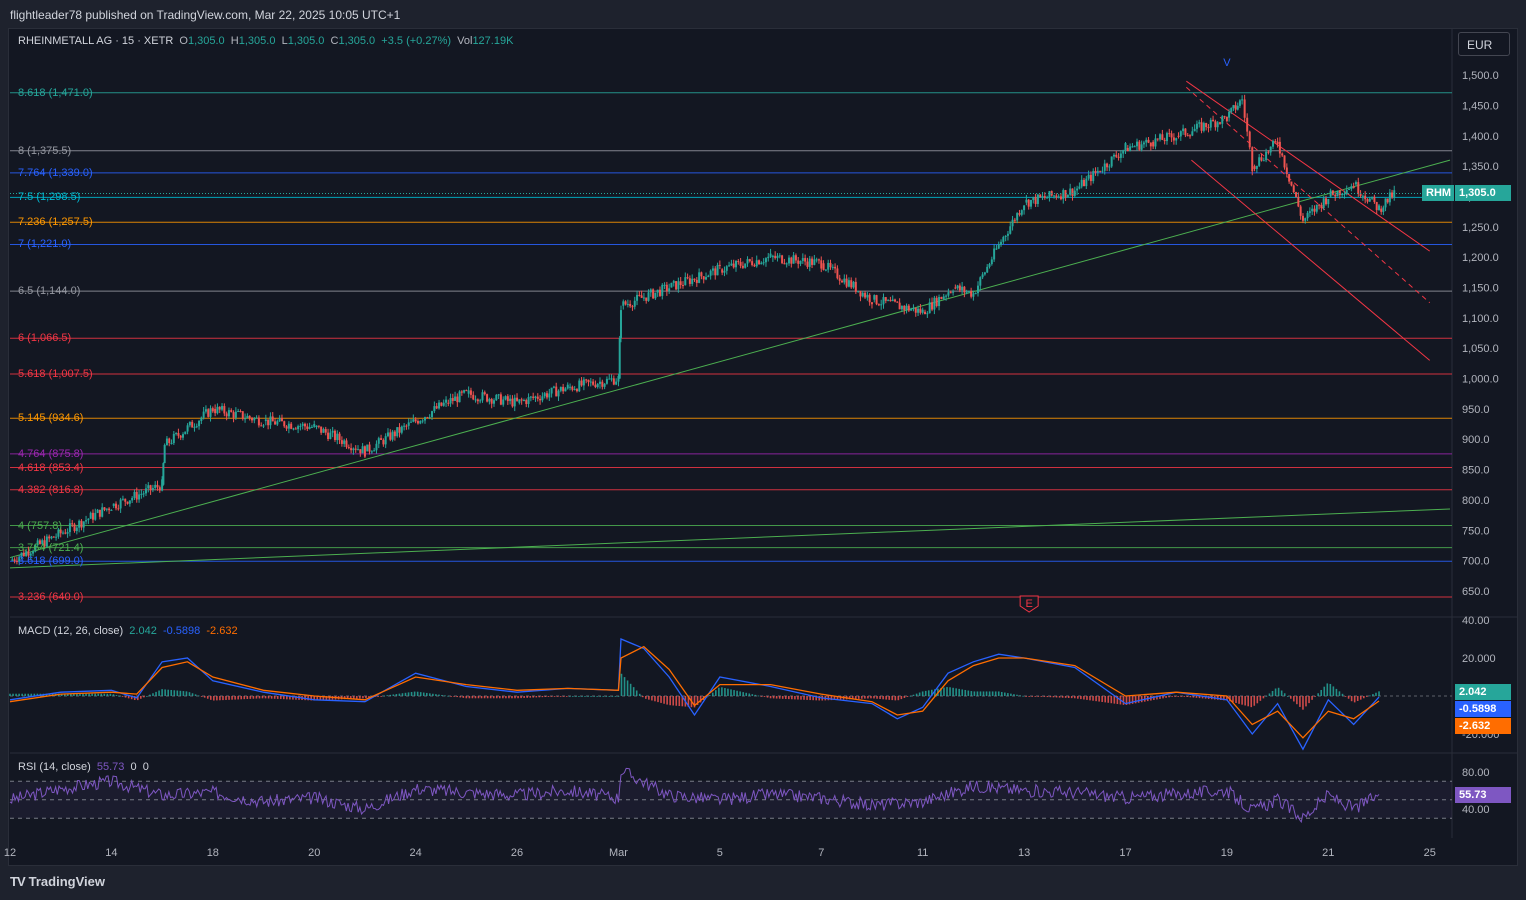  I want to click on currency-button: EUR, so click(1484, 44).